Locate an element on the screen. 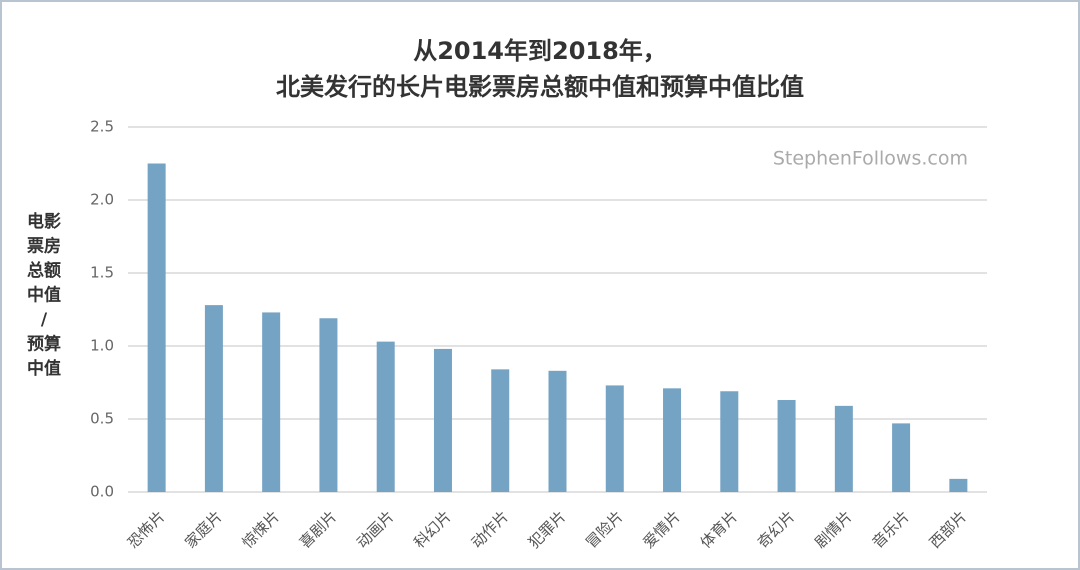 The width and height of the screenshot is (1080, 570). y-axis-label: 总额 is located at coordinates (44, 270).